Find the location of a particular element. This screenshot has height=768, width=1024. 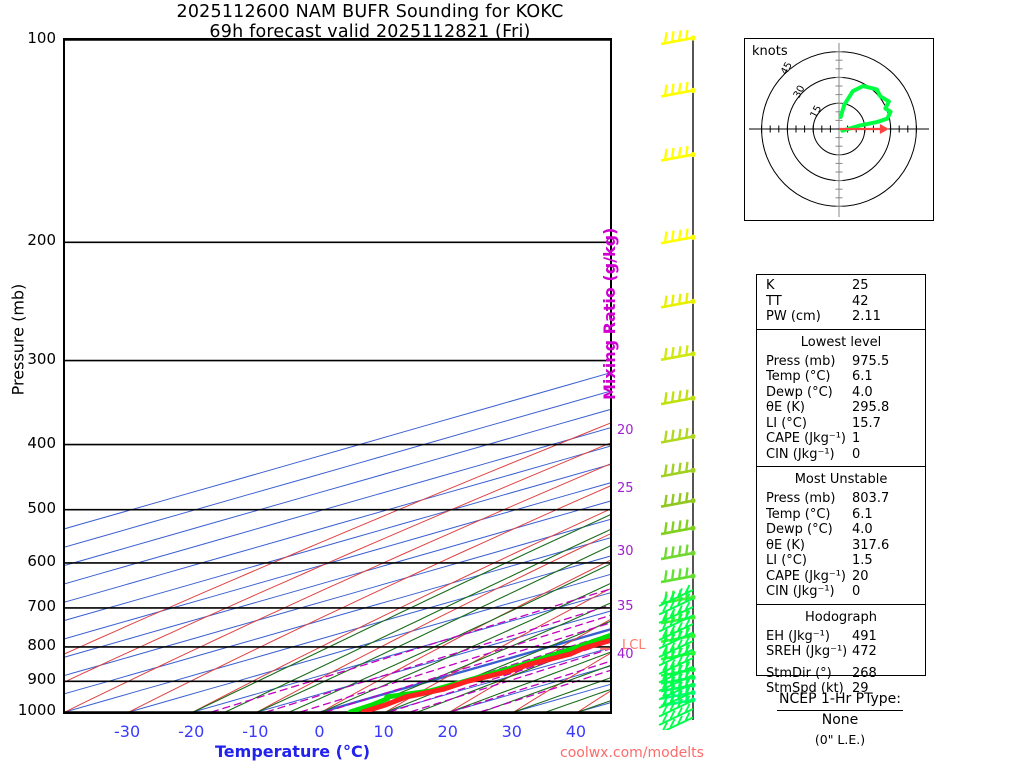

stat-key: EH (Jkg⁻¹) is located at coordinates (798, 636).